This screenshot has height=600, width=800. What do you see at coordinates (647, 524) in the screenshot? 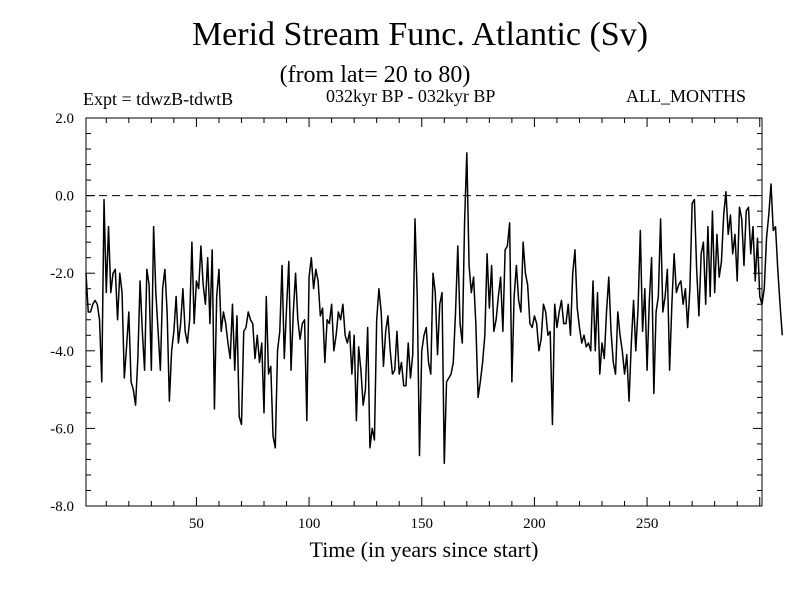
I see `x-tick-label: 250` at bounding box center [647, 524].